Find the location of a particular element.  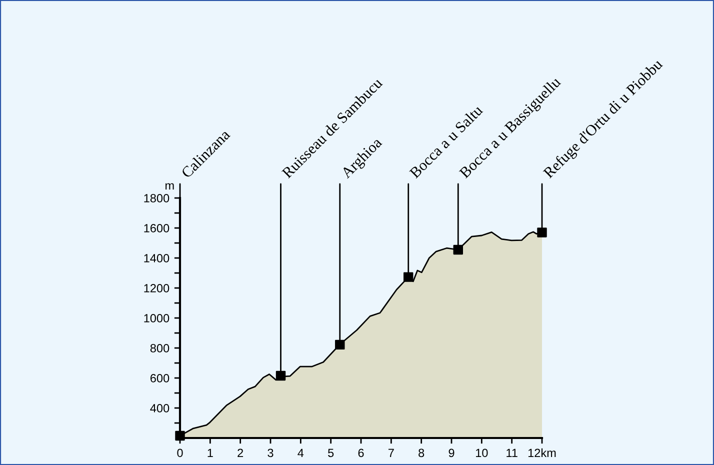

x-tick-label: 0 is located at coordinates (180, 453).